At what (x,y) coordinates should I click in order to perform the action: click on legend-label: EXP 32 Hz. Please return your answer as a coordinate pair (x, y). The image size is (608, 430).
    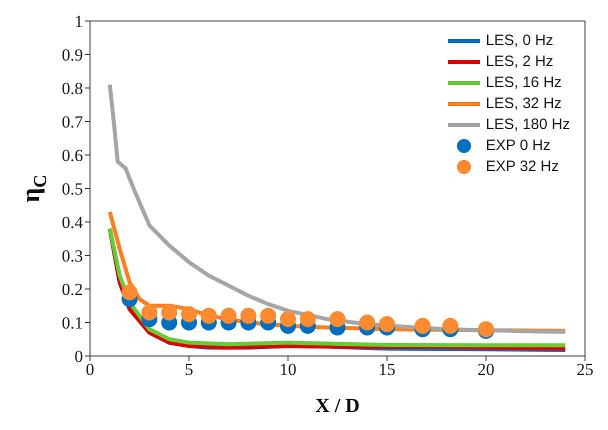
    Looking at the image, I should click on (522, 166).